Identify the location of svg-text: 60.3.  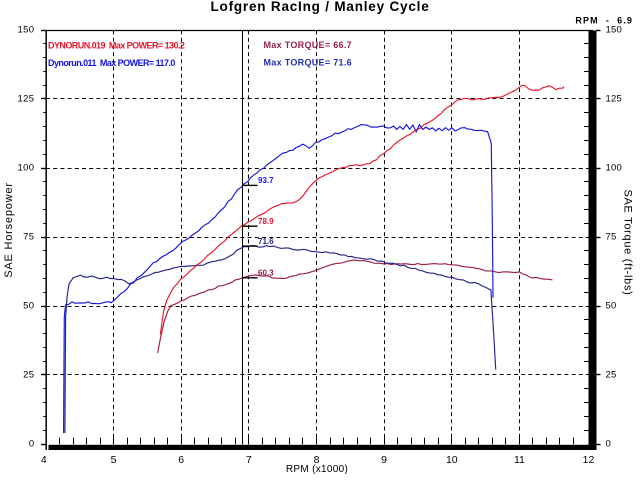
(266, 273).